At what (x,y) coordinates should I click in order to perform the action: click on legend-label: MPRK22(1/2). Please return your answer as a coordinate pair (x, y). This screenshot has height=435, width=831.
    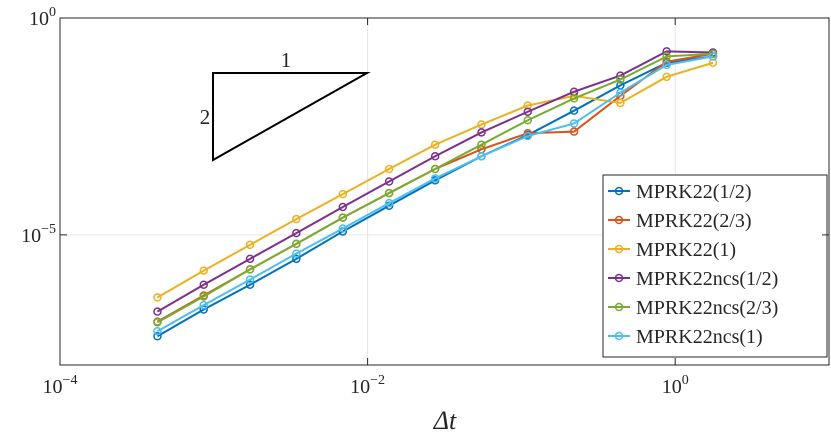
    Looking at the image, I should click on (694, 192).